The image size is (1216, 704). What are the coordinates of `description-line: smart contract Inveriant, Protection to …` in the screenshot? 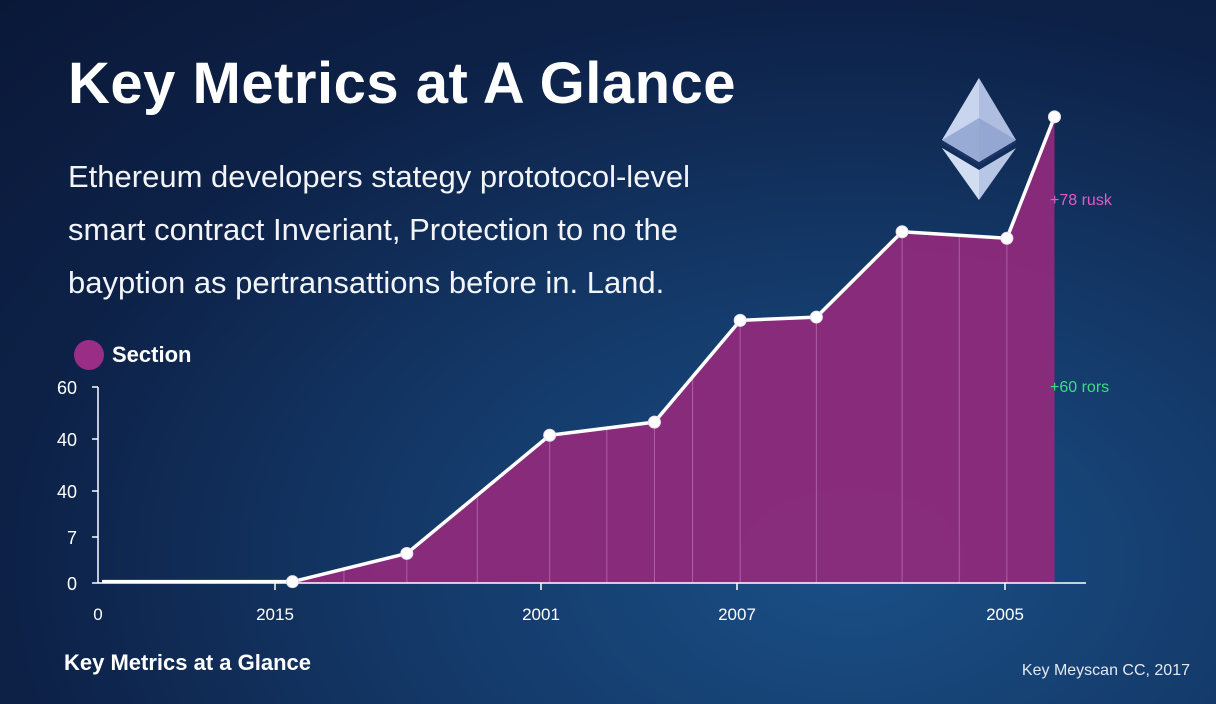 It's located at (373, 229).